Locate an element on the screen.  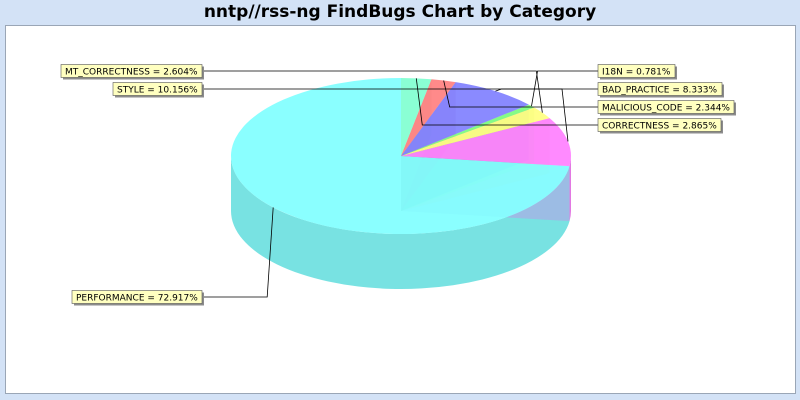
leader-line-correctness is located at coordinates (506, 102).